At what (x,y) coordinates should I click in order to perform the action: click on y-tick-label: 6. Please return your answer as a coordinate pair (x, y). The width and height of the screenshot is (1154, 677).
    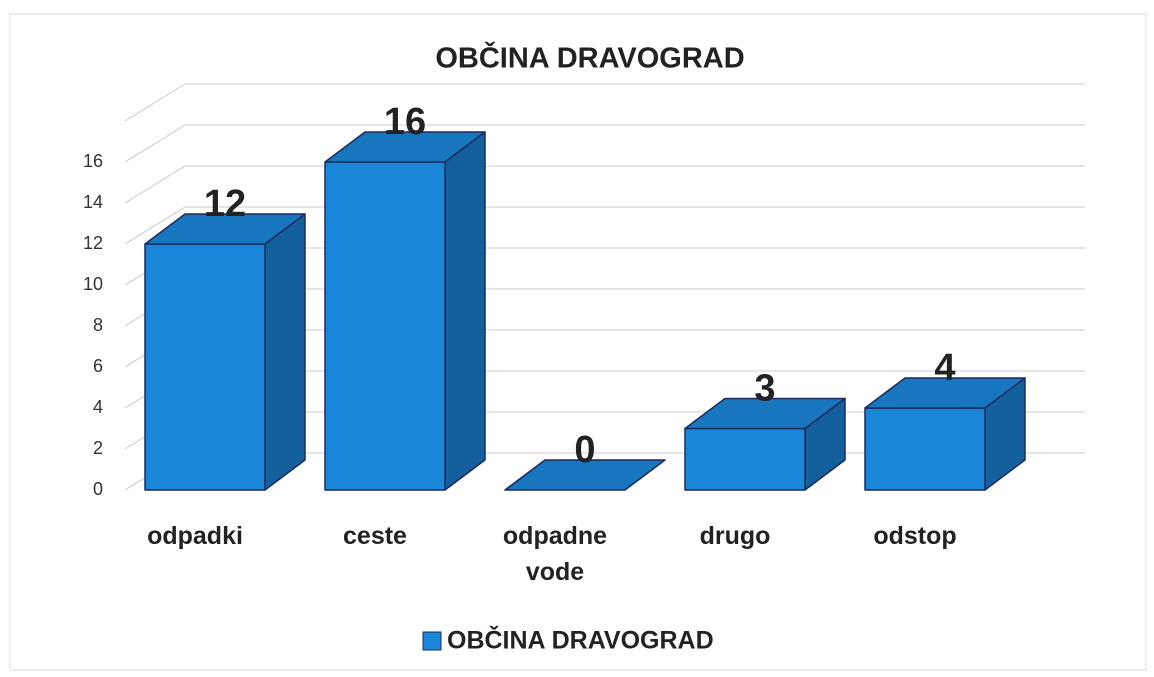
    Looking at the image, I should click on (98, 366).